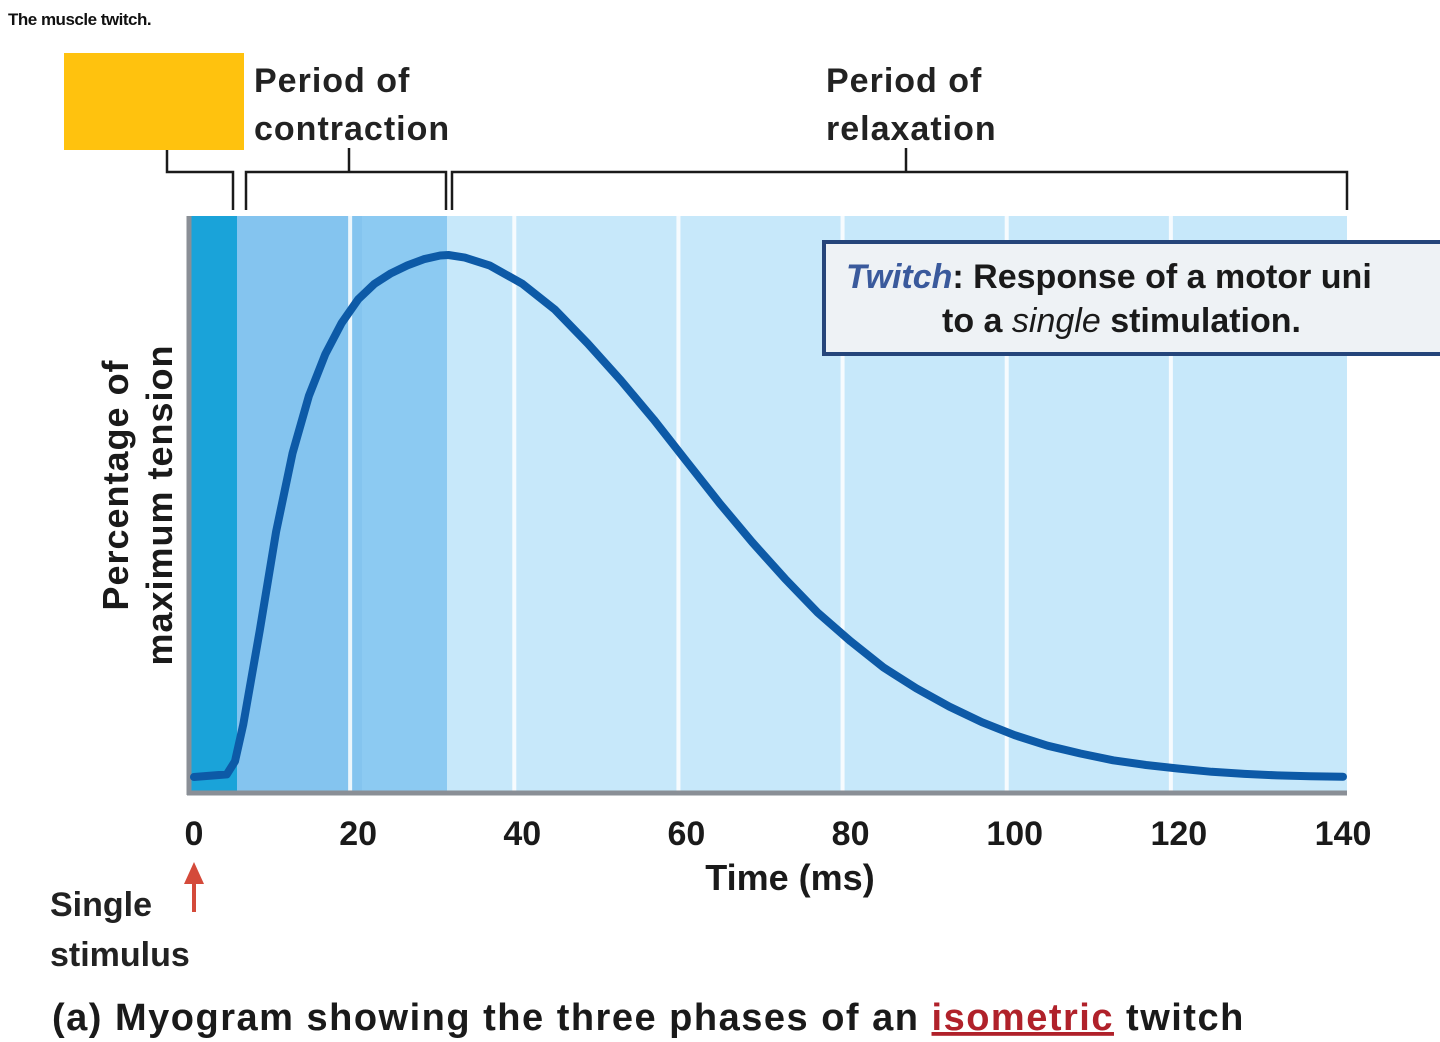 This screenshot has height=1042, width=1440. What do you see at coordinates (1178, 834) in the screenshot?
I see `x-tick-label-120: 120` at bounding box center [1178, 834].